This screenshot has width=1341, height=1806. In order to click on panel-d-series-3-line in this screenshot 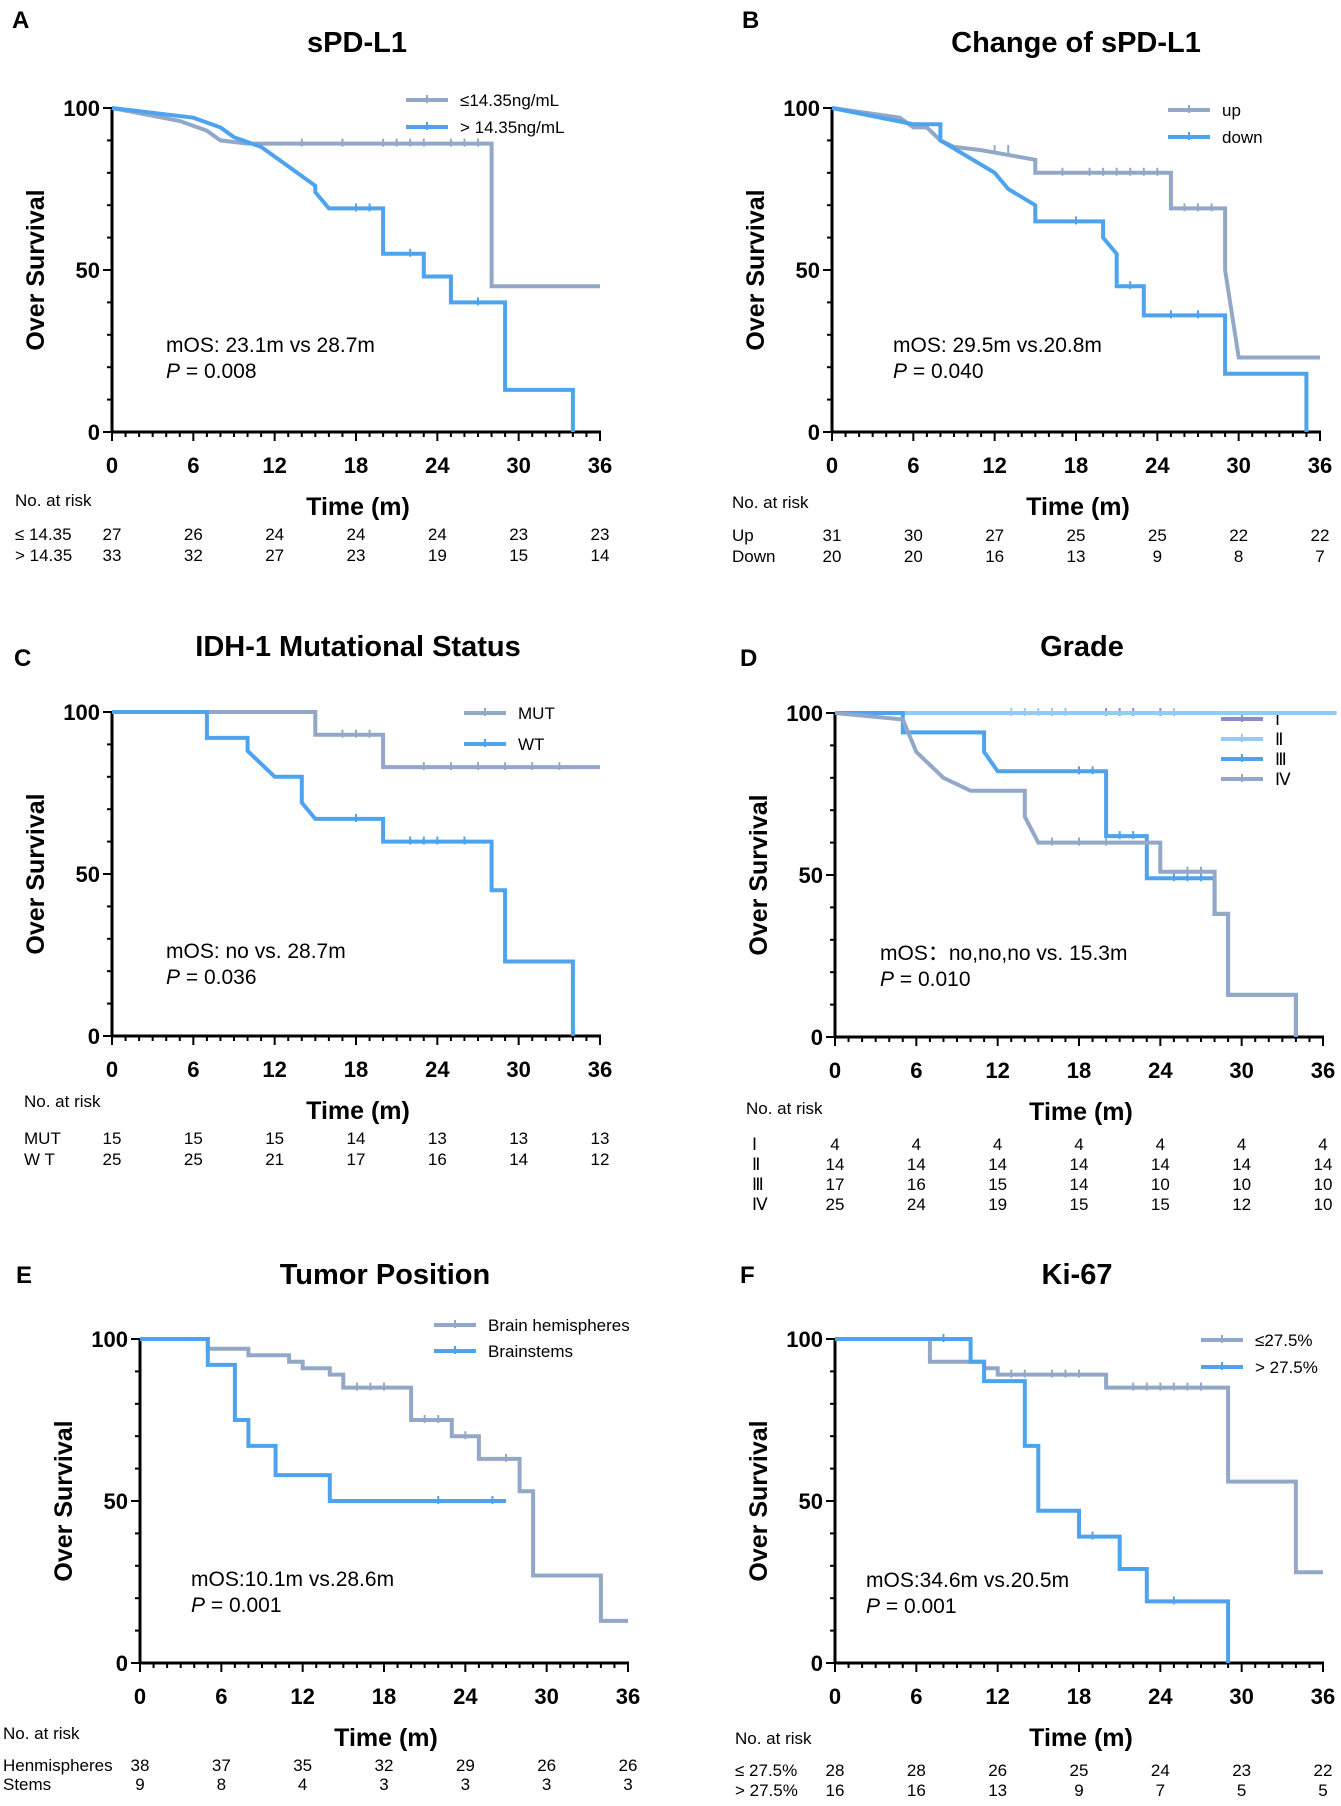, I will do `click(1066, 874)`.